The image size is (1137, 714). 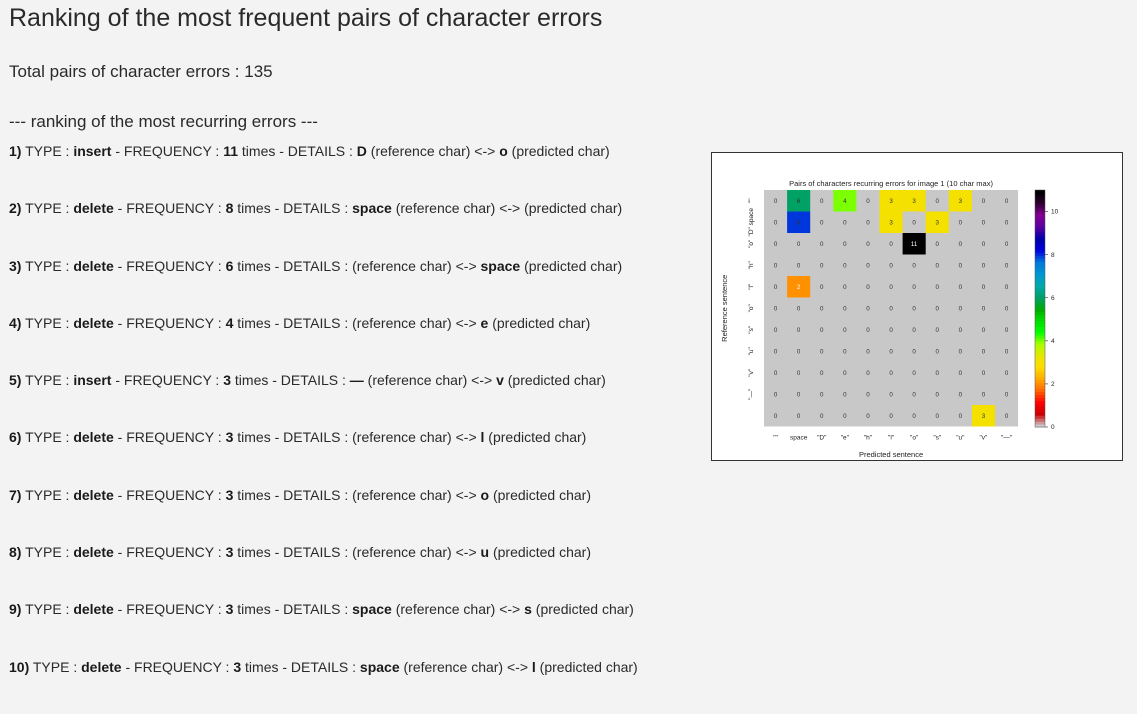 What do you see at coordinates (751, 329) in the screenshot?
I see `y-tick-label: "s"` at bounding box center [751, 329].